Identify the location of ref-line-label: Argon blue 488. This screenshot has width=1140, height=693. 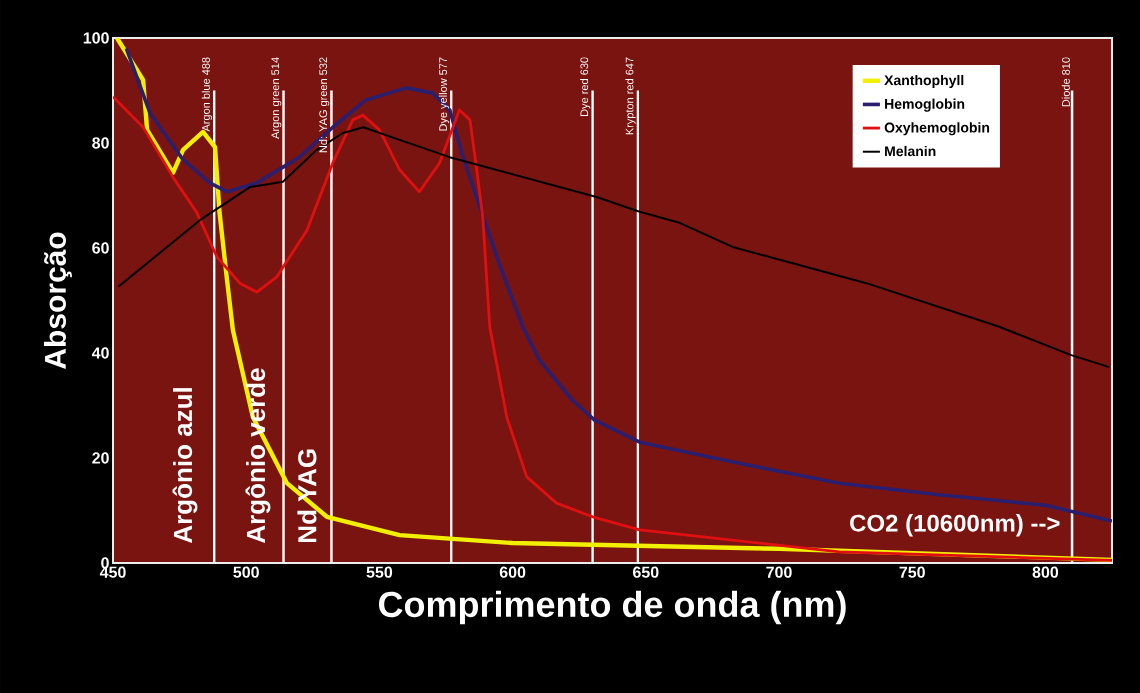
(207, 94).